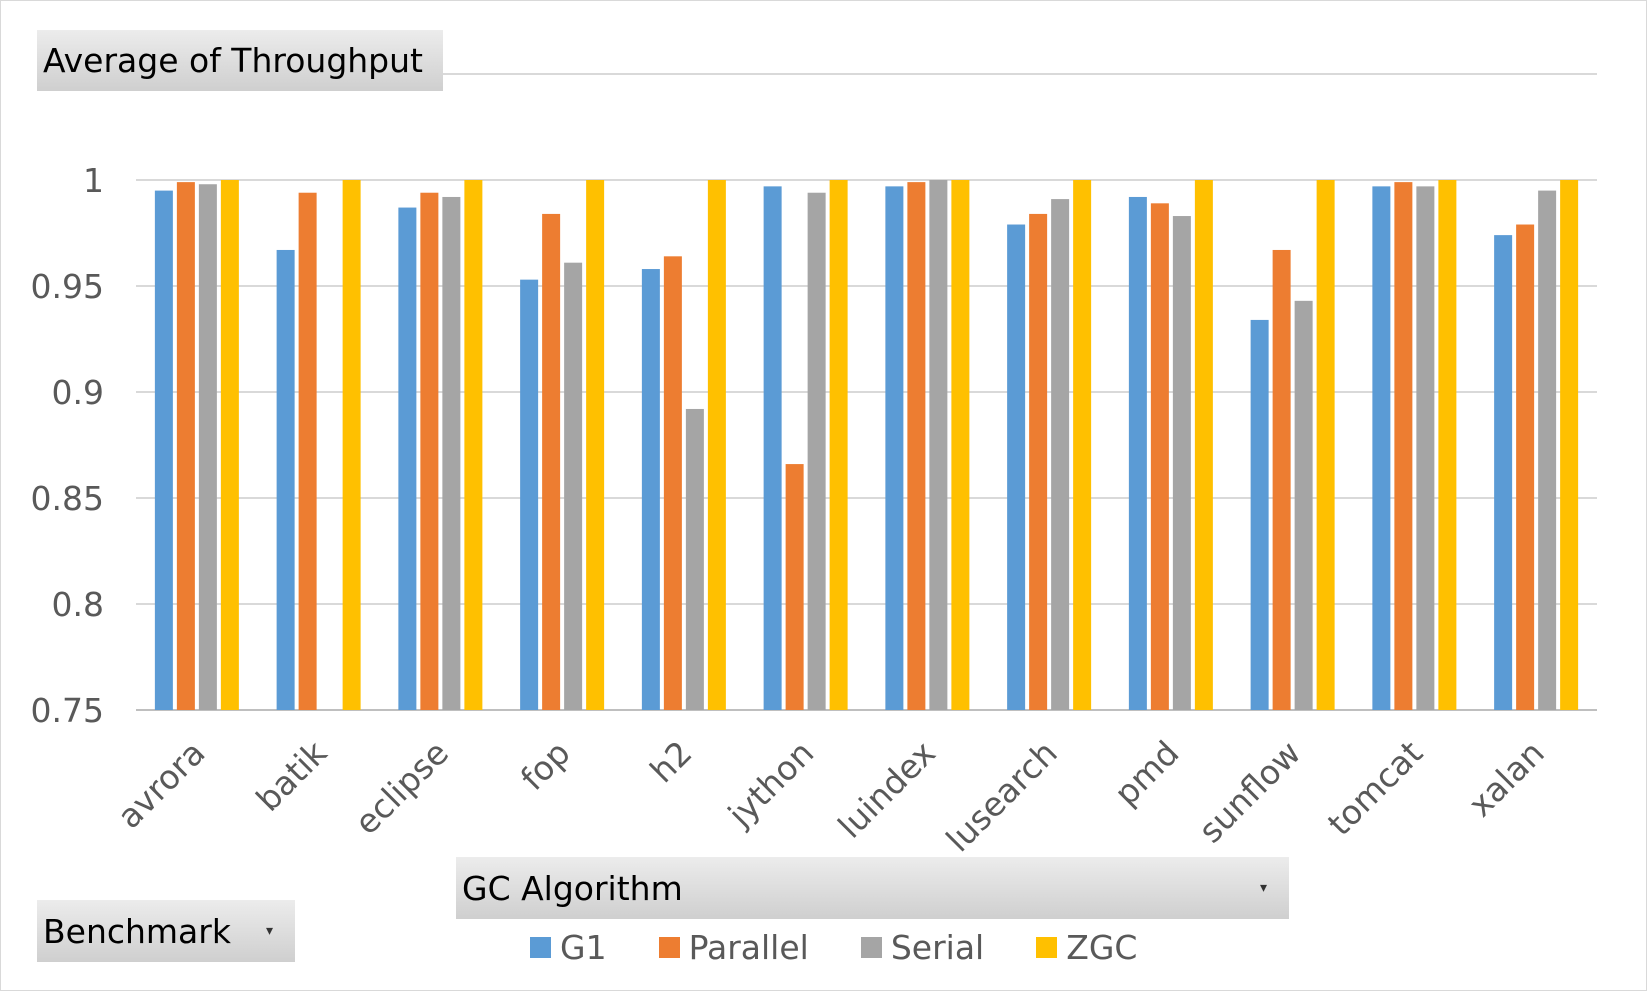 The width and height of the screenshot is (1649, 993). I want to click on bar-g1-xalan, so click(1503, 472).